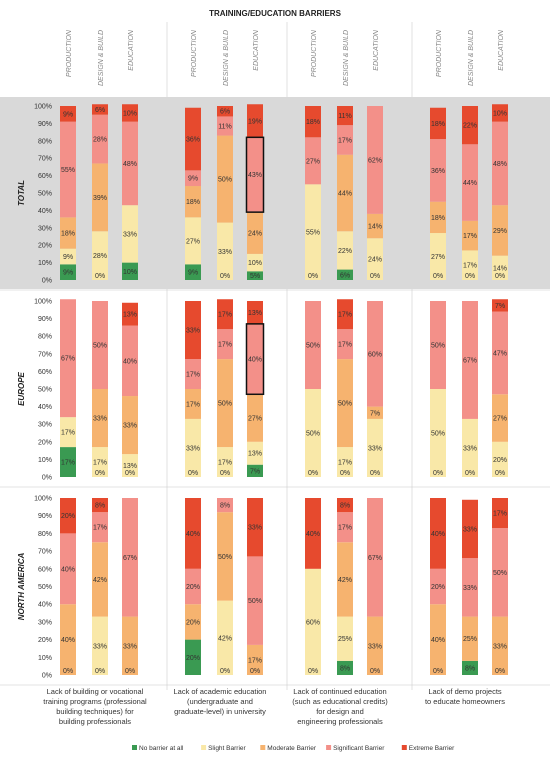 The image size is (550, 763). What do you see at coordinates (340, 721) in the screenshot?
I see `category-label: engineering professionals` at bounding box center [340, 721].